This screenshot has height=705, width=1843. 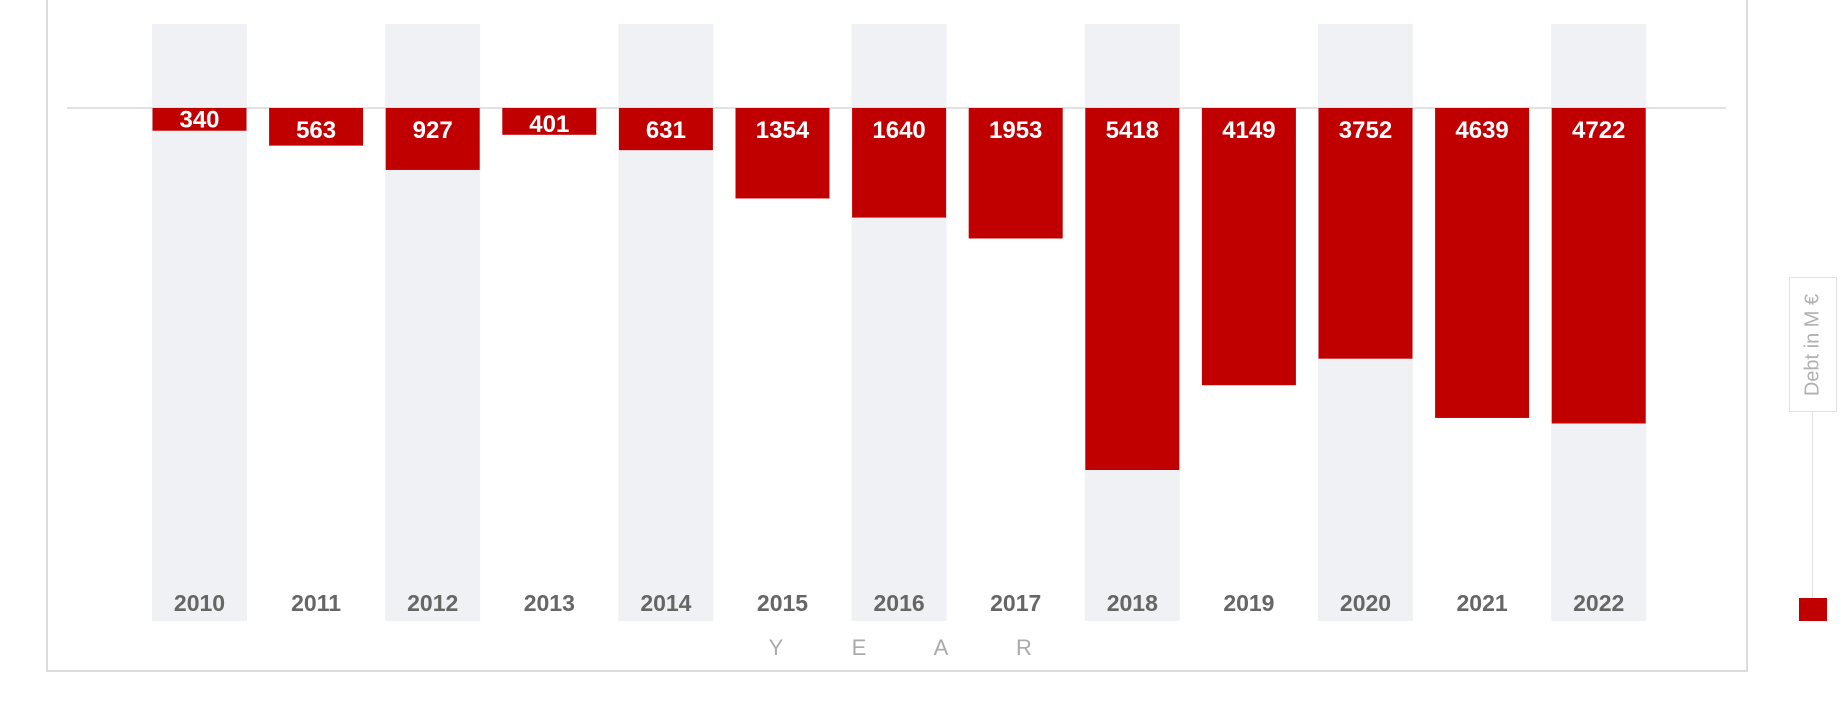 What do you see at coordinates (941, 647) in the screenshot?
I see `x-axis-title-letter: A` at bounding box center [941, 647].